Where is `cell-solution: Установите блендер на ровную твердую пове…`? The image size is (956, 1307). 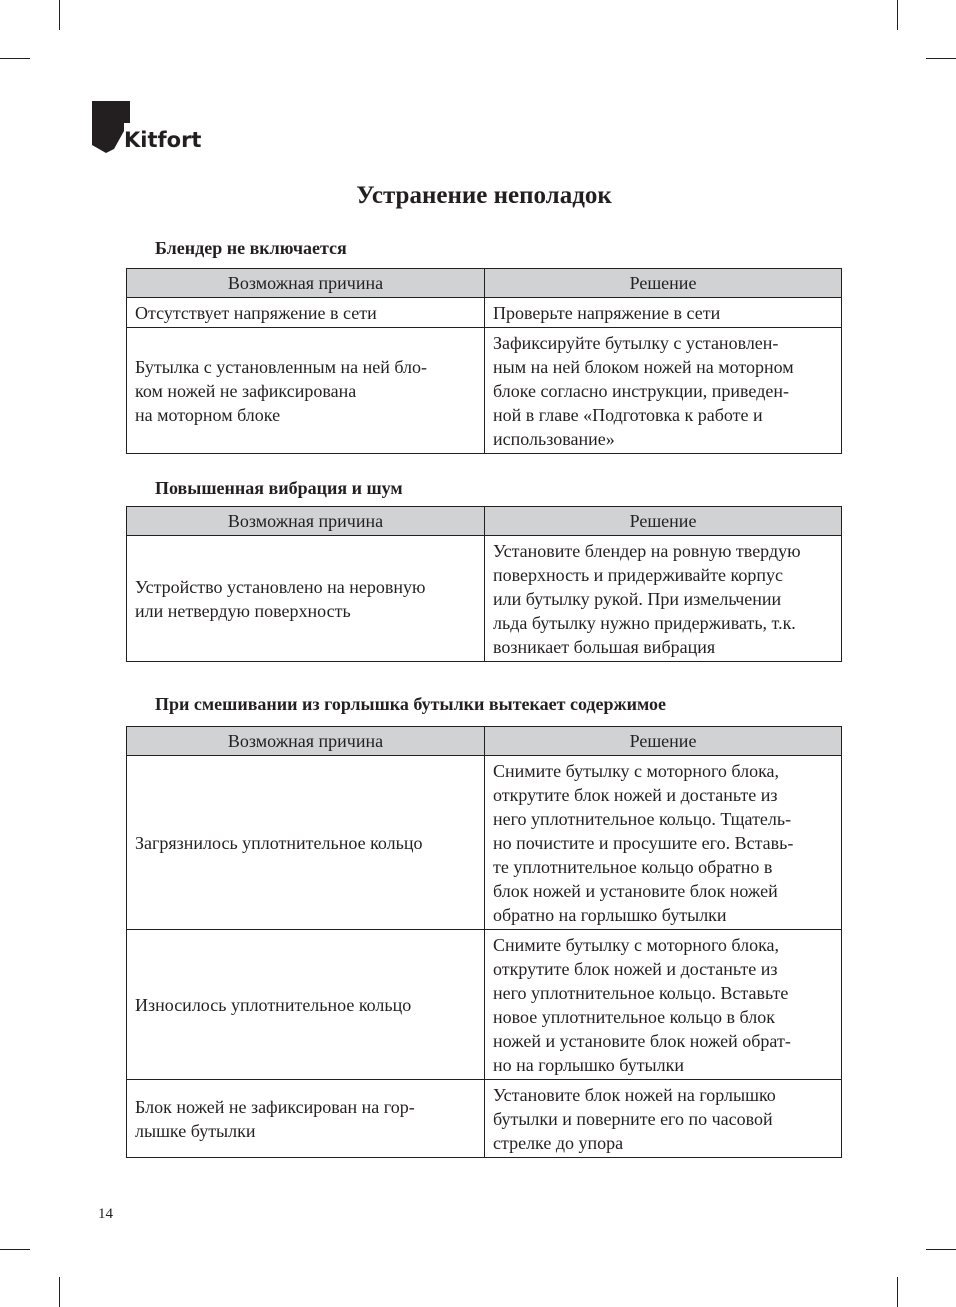 cell-solution: Установите блендер на ровную твердую пове… is located at coordinates (663, 598).